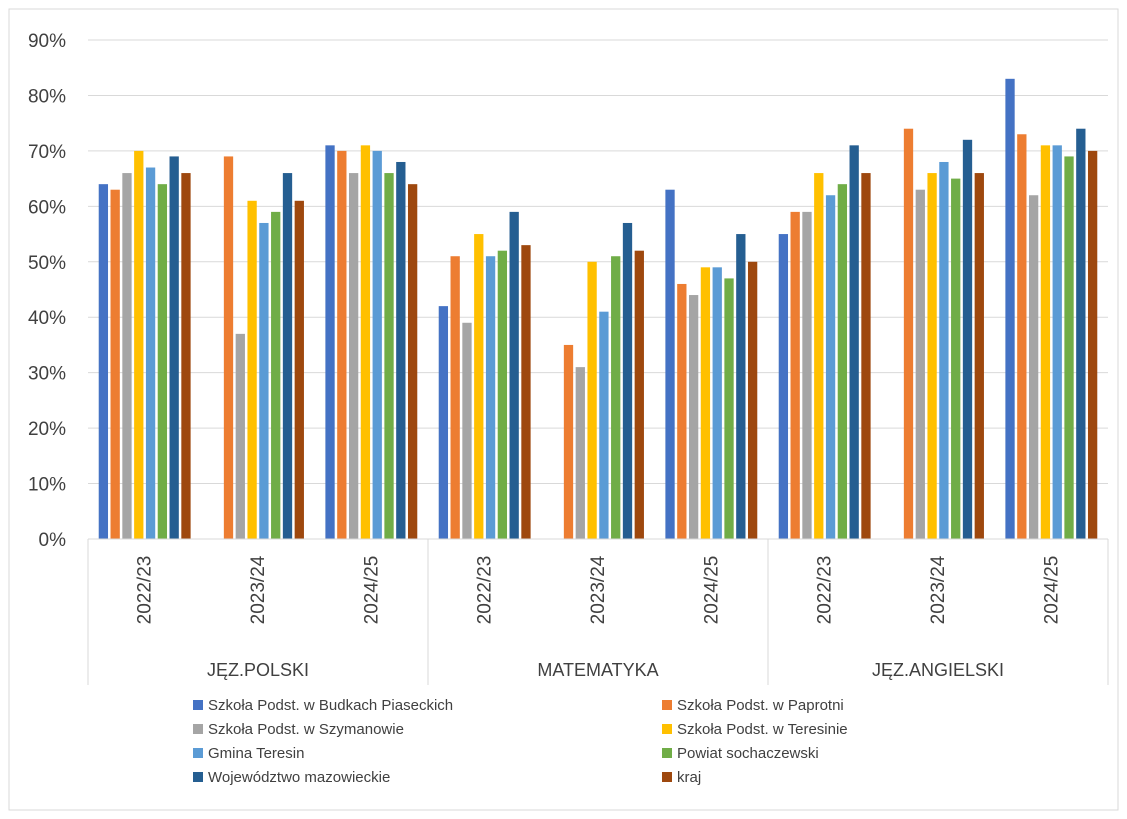 Image resolution: width=1127 pixels, height=819 pixels. Describe the element at coordinates (748, 753) in the screenshot. I see `legend-label: Powiat sochaczewski` at that location.